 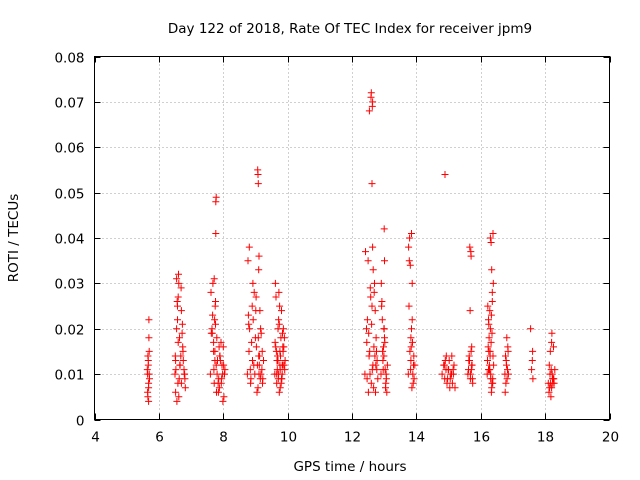 I want to click on y-tick-label: 0.01, so click(x=69, y=376).